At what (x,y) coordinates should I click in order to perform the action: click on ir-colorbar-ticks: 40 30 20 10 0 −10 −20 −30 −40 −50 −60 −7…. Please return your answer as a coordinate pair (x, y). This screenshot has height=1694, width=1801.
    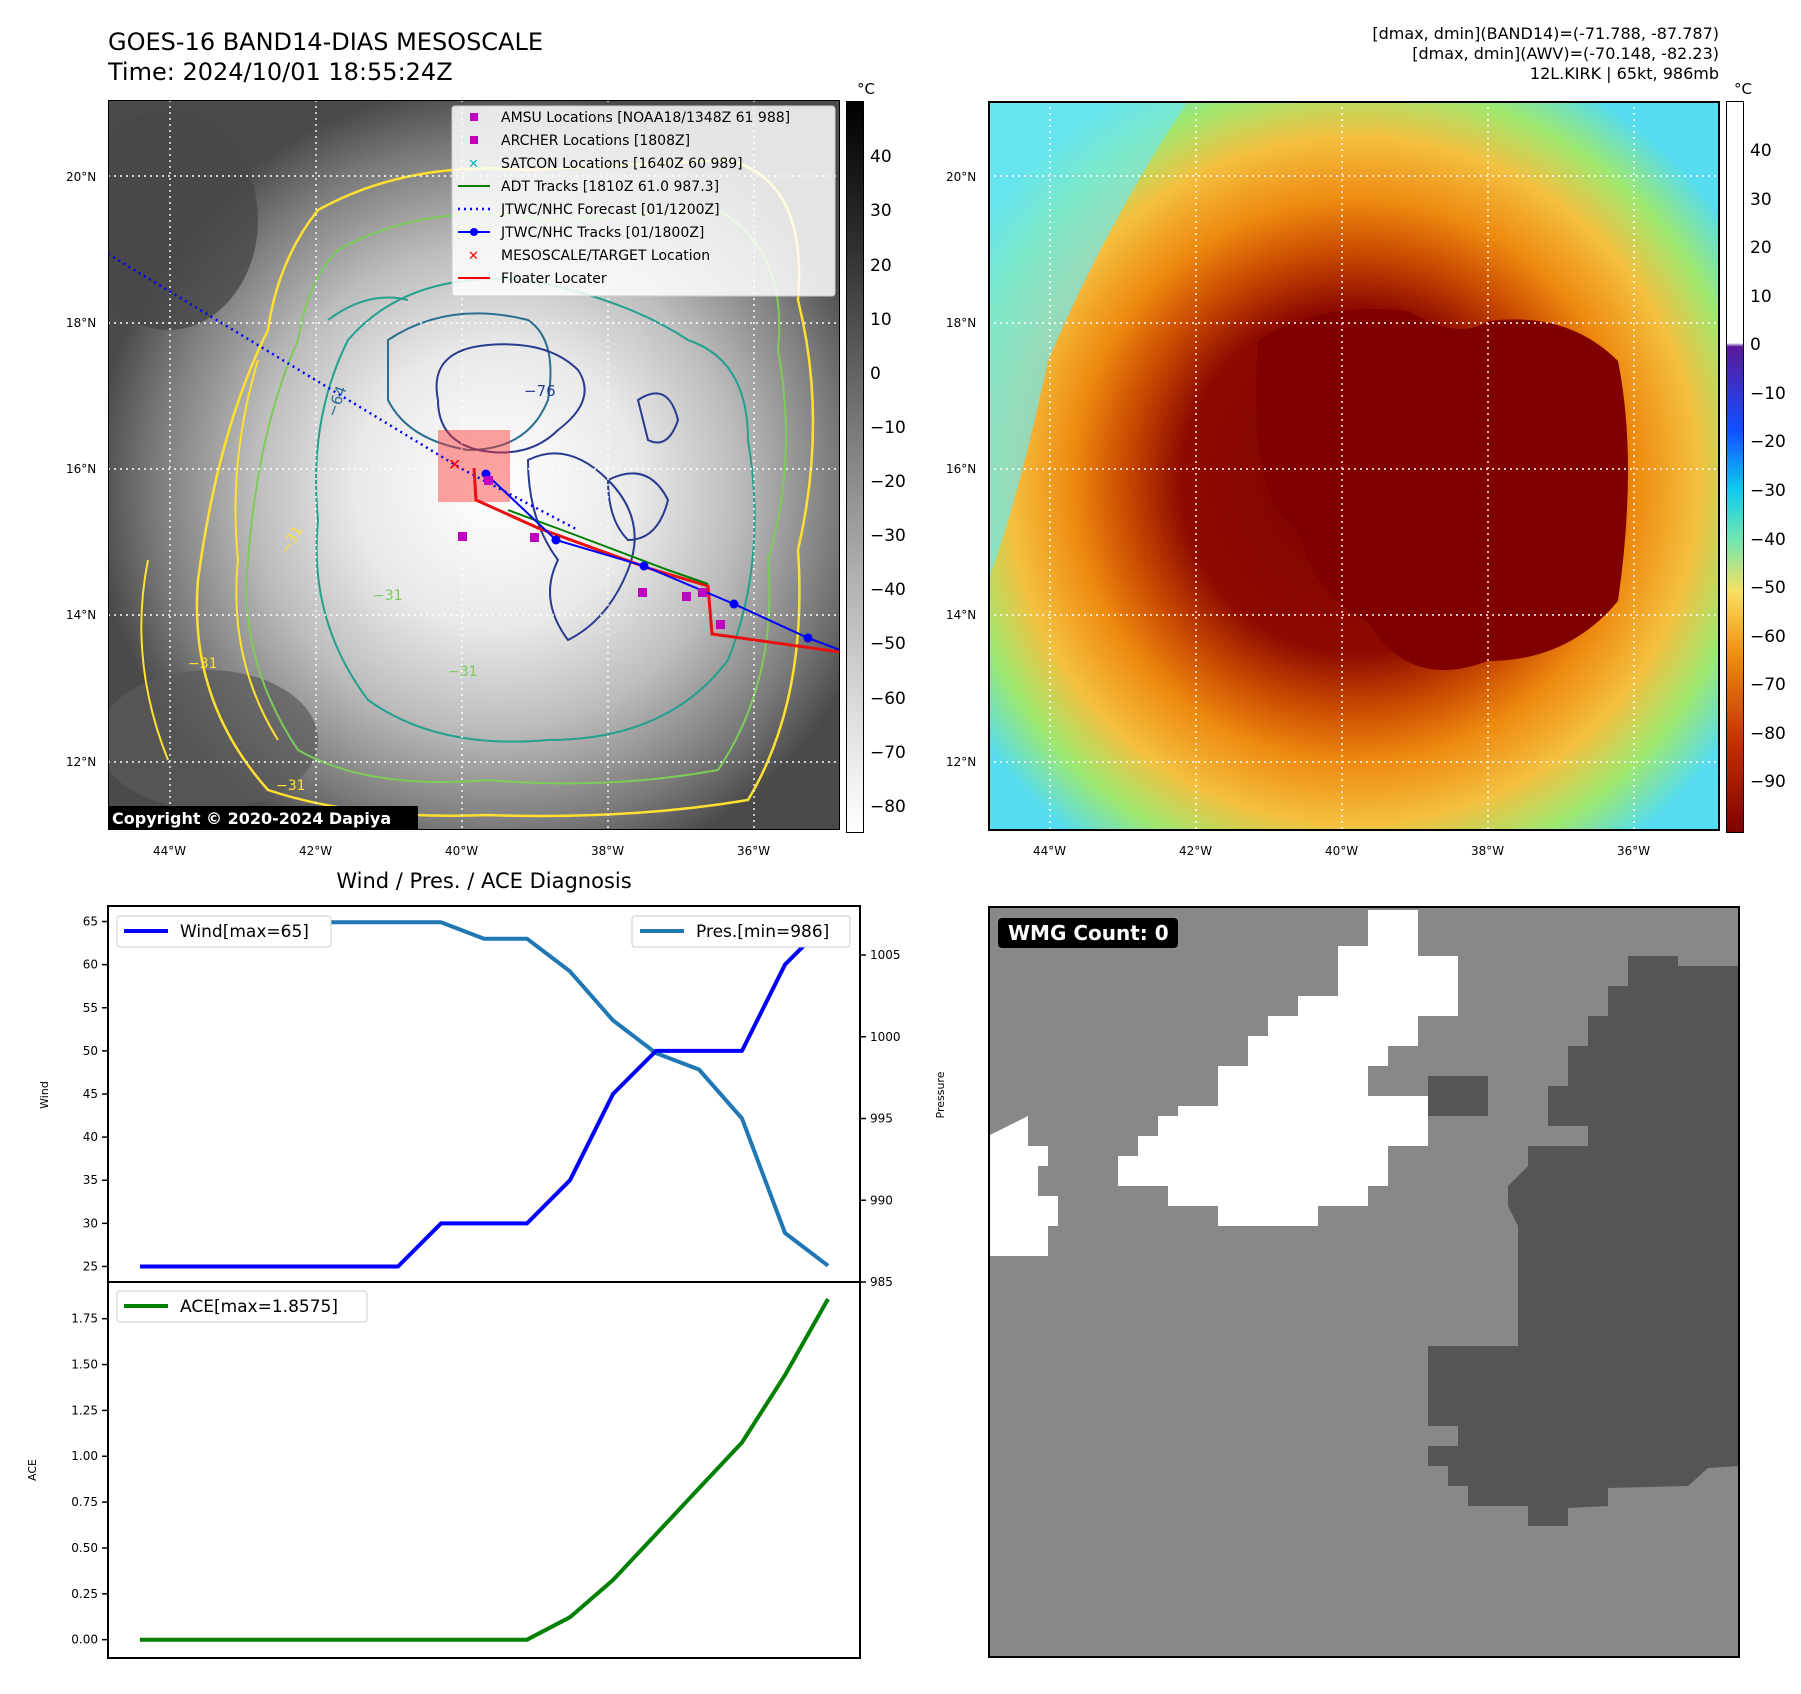
    Looking at the image, I should click on (900, 466).